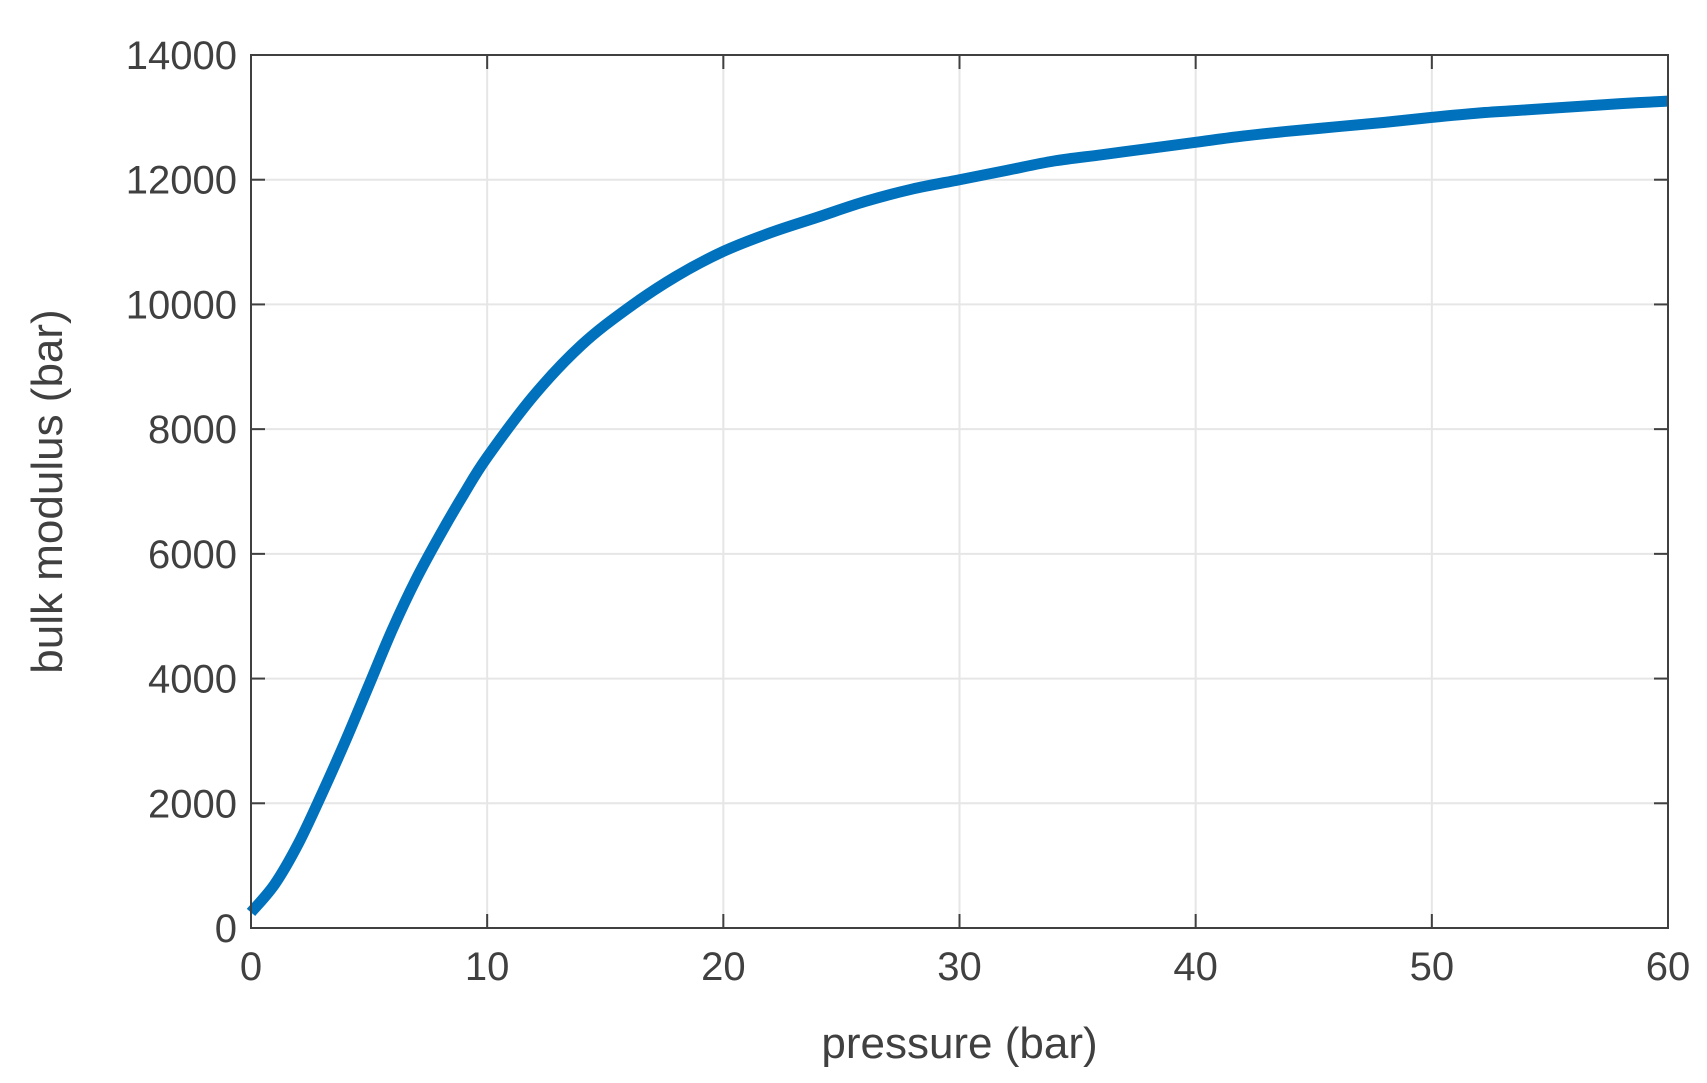 Image resolution: width=1707 pixels, height=1083 pixels. What do you see at coordinates (723, 967) in the screenshot?
I see `x-tick-label: 20` at bounding box center [723, 967].